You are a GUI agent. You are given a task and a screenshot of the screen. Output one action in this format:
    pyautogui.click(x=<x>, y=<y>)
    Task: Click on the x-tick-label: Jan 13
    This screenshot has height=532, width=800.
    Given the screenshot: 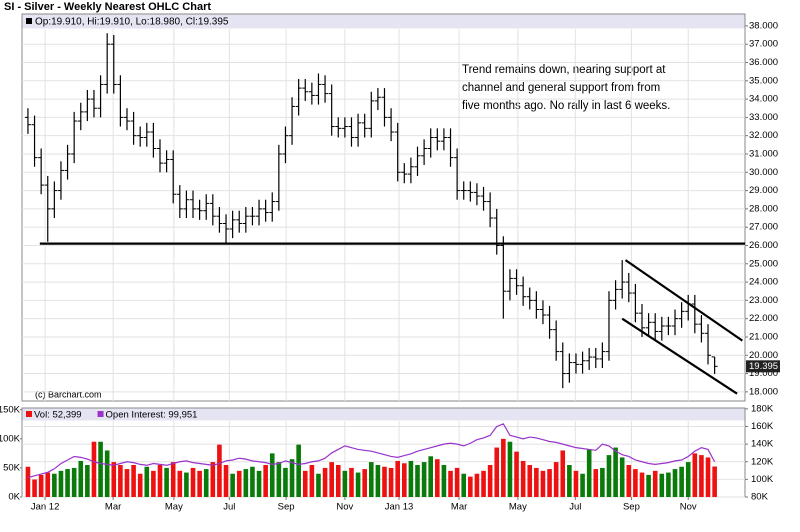 What is the action you would take?
    pyautogui.click(x=399, y=507)
    